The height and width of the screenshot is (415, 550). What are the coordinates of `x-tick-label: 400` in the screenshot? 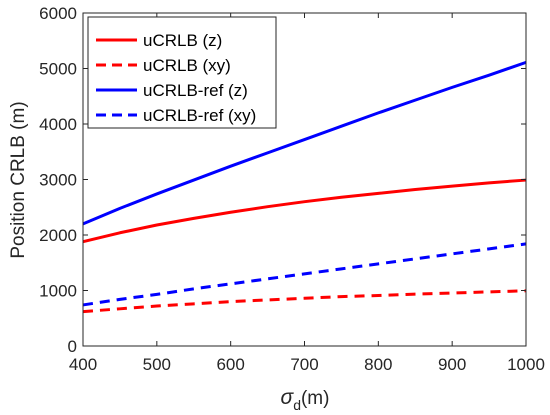 It's located at (83, 364).